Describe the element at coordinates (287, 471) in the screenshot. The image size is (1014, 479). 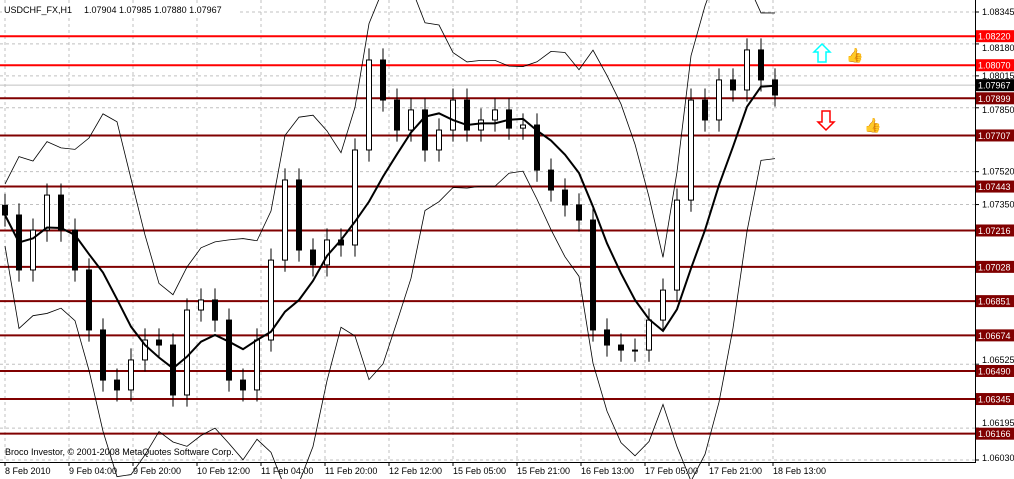
I see `time-tick-label: 11 Feb 04:00` at that location.